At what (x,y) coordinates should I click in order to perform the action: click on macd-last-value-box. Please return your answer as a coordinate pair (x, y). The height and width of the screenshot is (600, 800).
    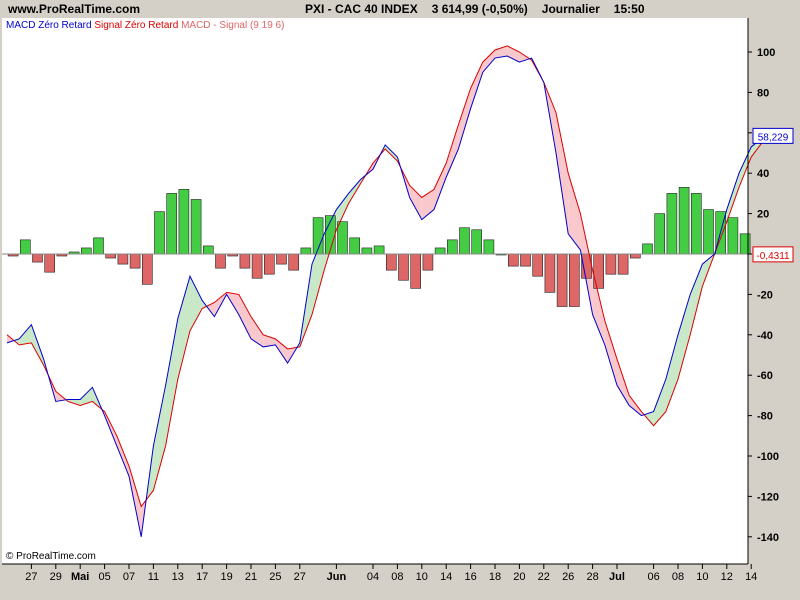
    Looking at the image, I should click on (773, 135).